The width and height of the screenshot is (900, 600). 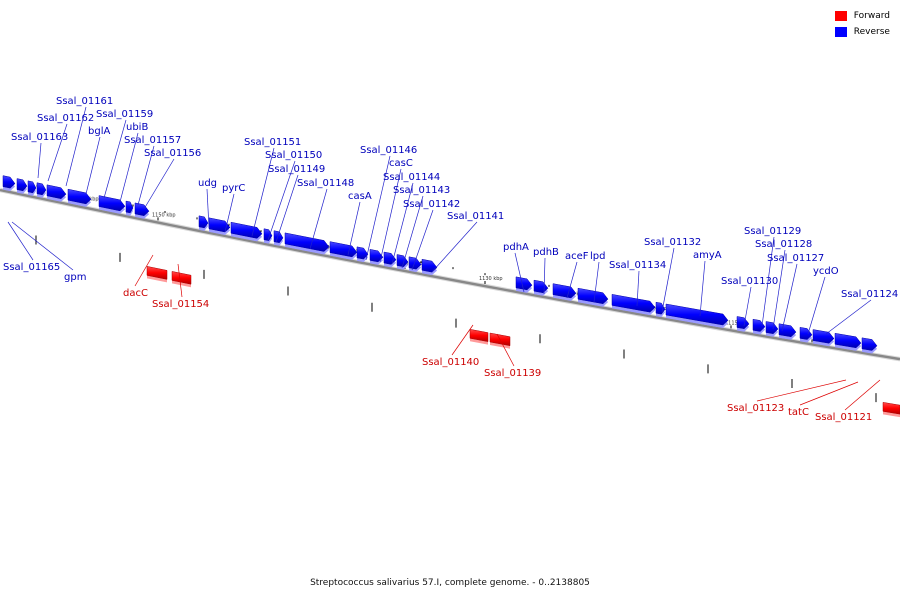 I want to click on gene-casA, so click(x=343, y=250).